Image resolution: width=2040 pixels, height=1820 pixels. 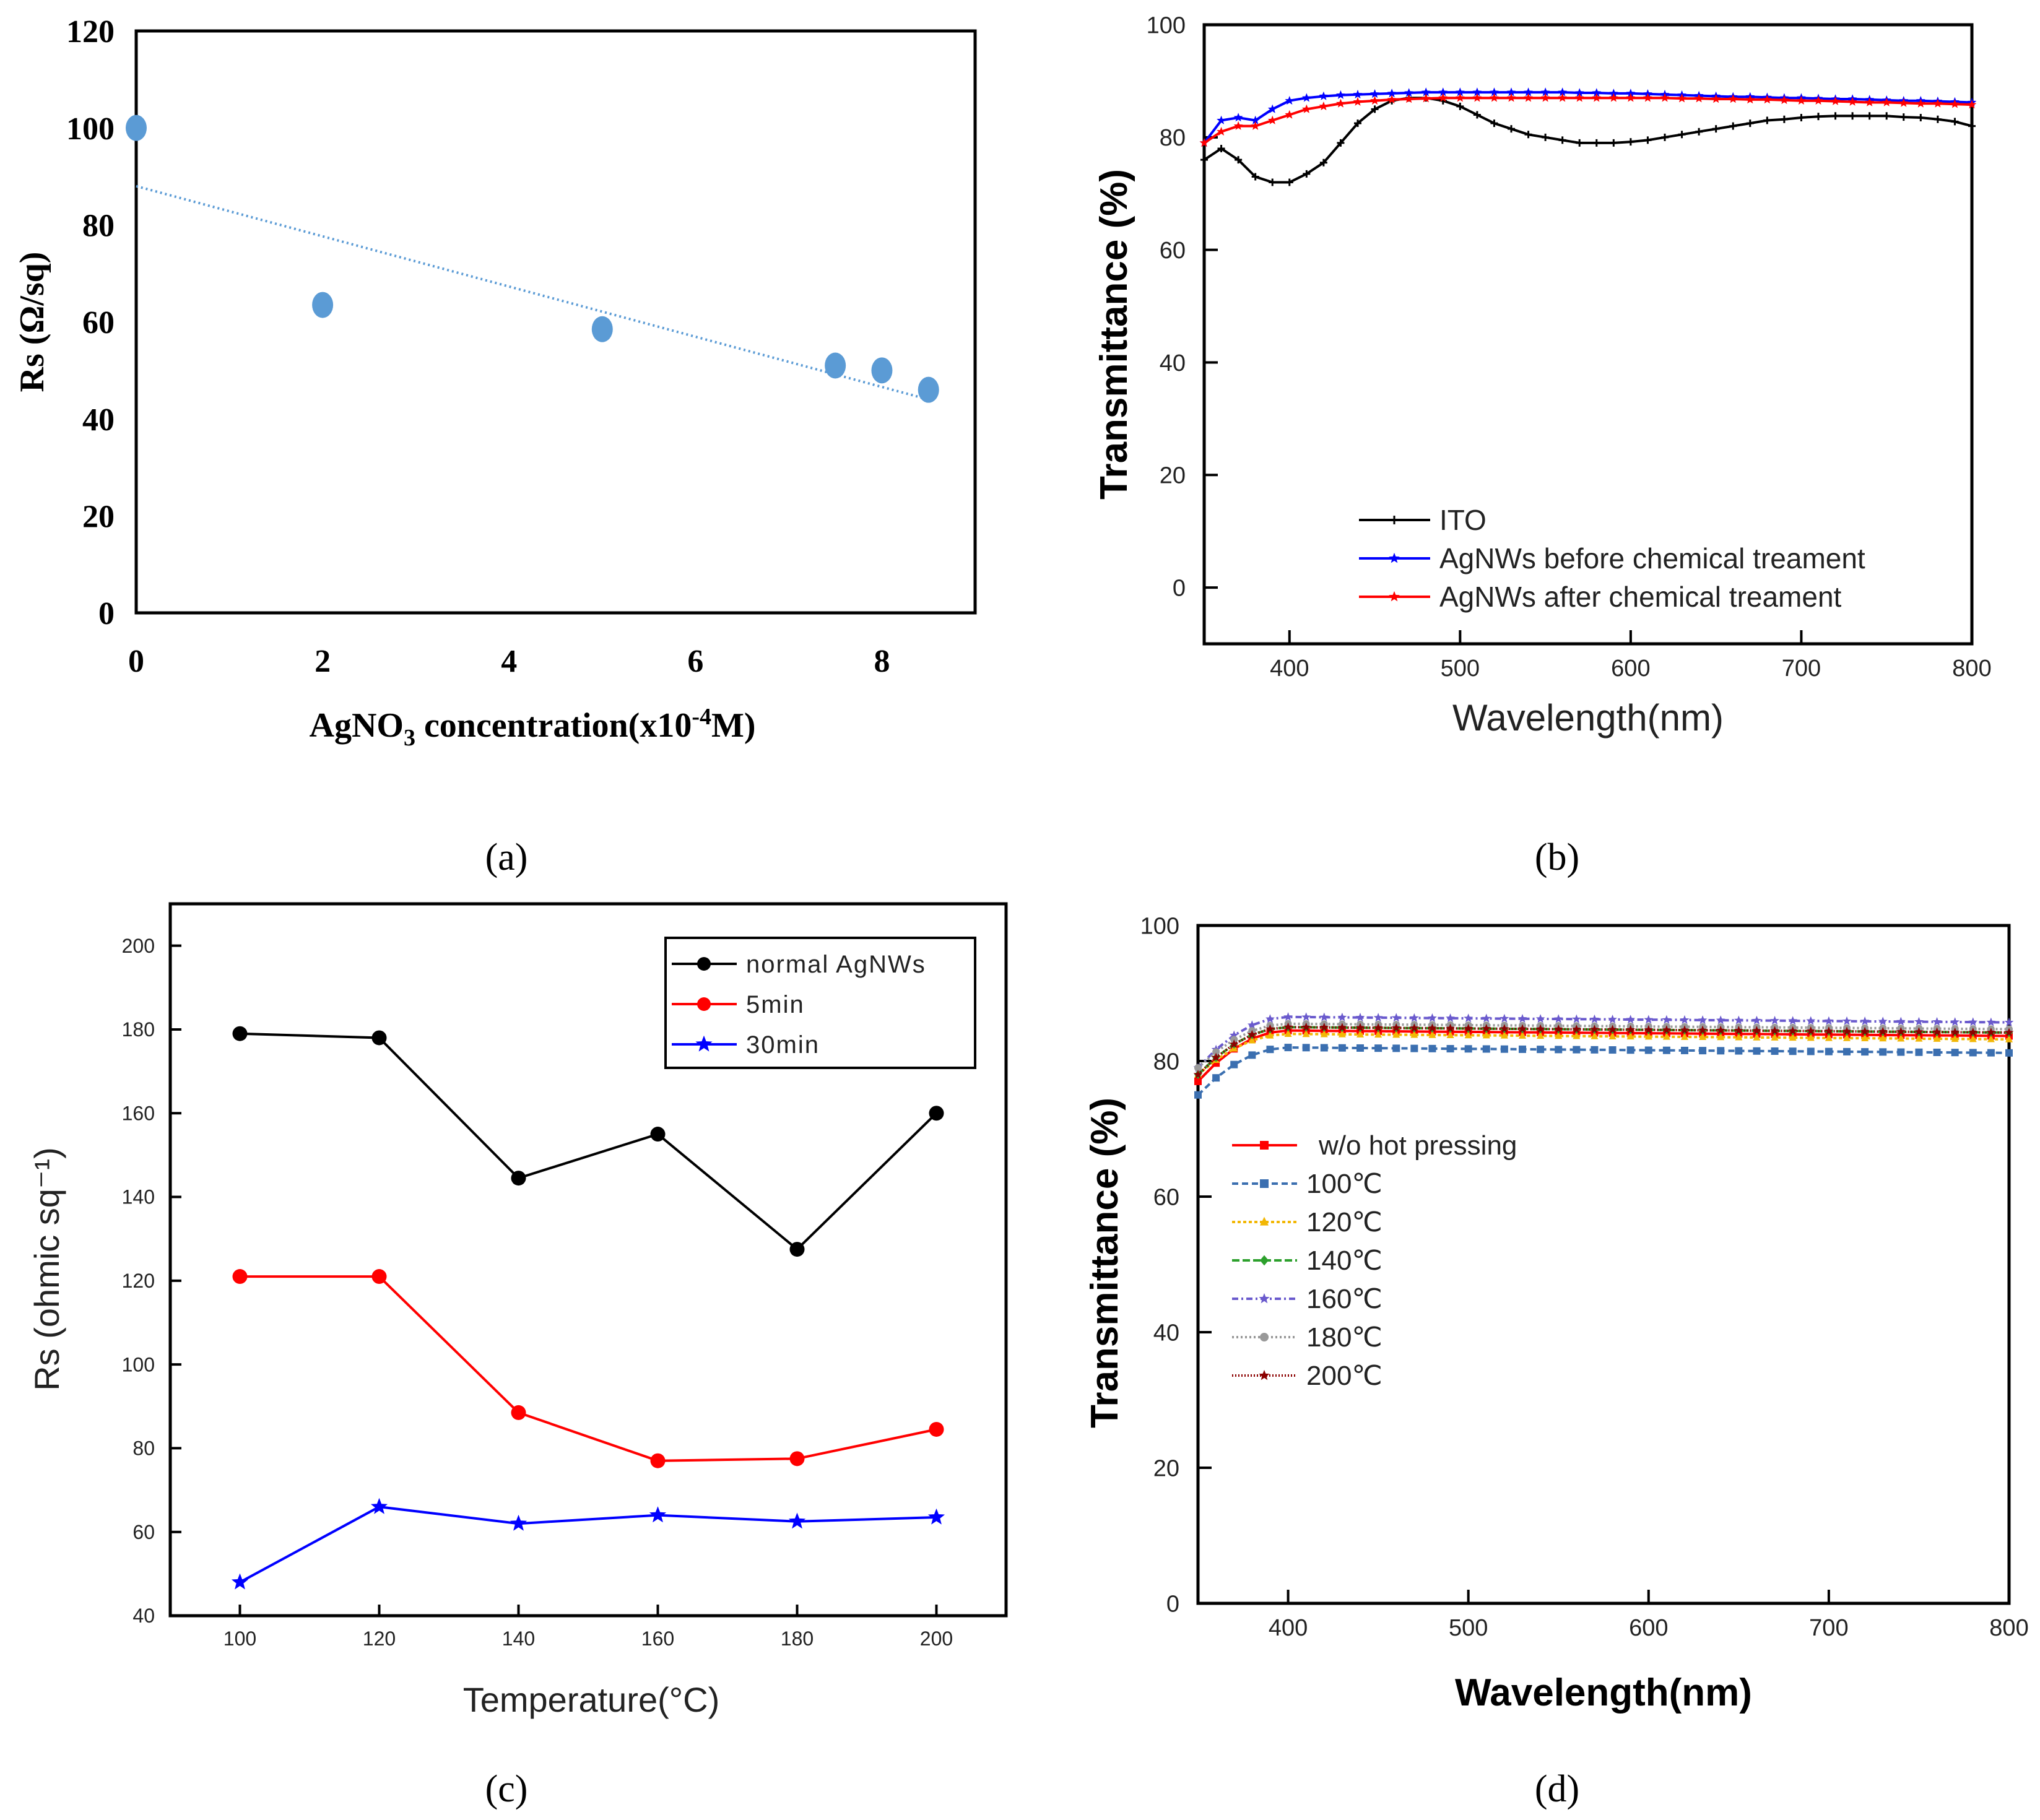 What do you see at coordinates (836, 965) in the screenshot?
I see `chart-c-legend-label-0: normal AgNWs` at bounding box center [836, 965].